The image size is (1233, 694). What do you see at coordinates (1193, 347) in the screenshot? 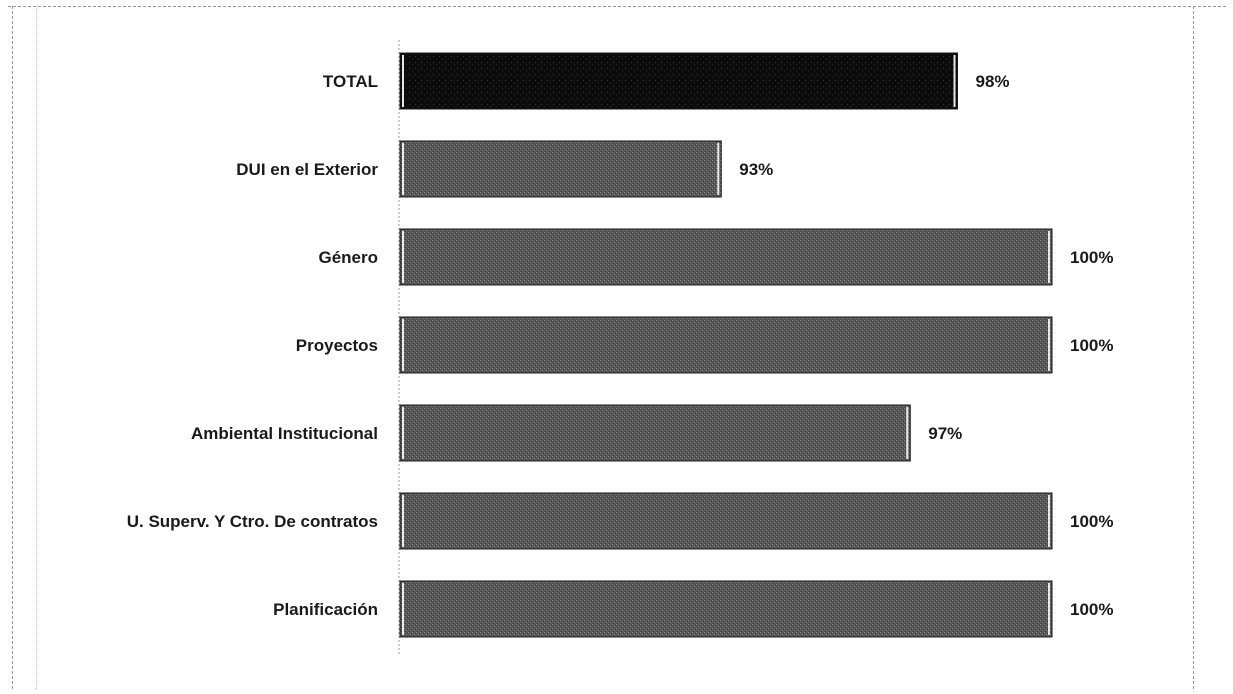
I see `frame-right-border` at bounding box center [1193, 347].